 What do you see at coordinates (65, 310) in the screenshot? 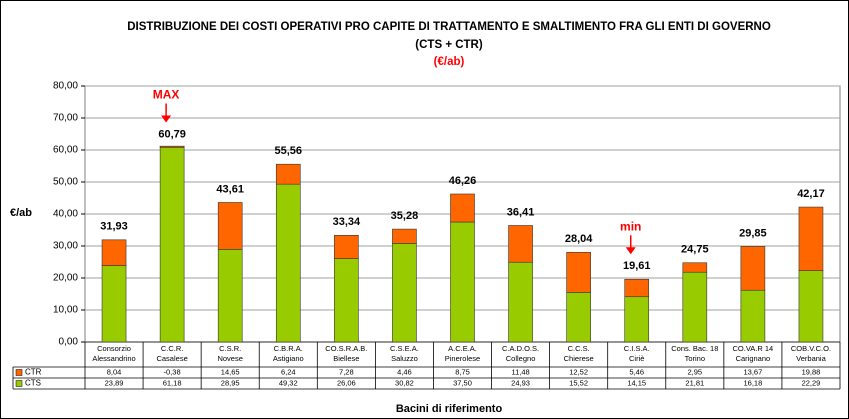
I see `y-tick-label: 10,00` at bounding box center [65, 310].